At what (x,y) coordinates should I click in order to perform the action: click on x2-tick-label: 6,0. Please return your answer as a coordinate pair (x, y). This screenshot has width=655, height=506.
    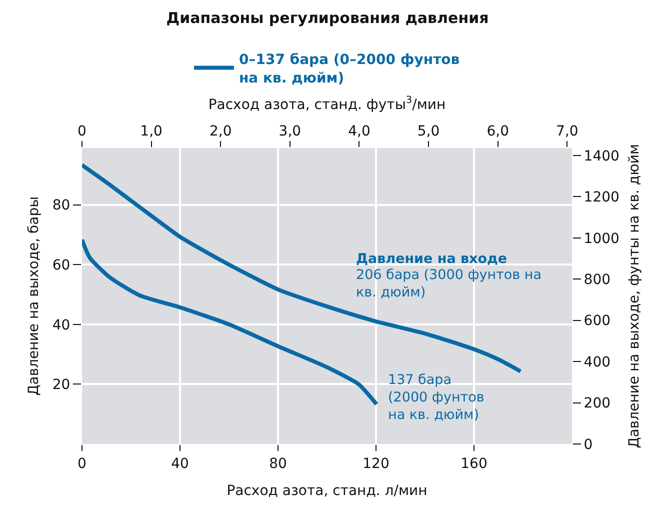
    Looking at the image, I should click on (497, 131).